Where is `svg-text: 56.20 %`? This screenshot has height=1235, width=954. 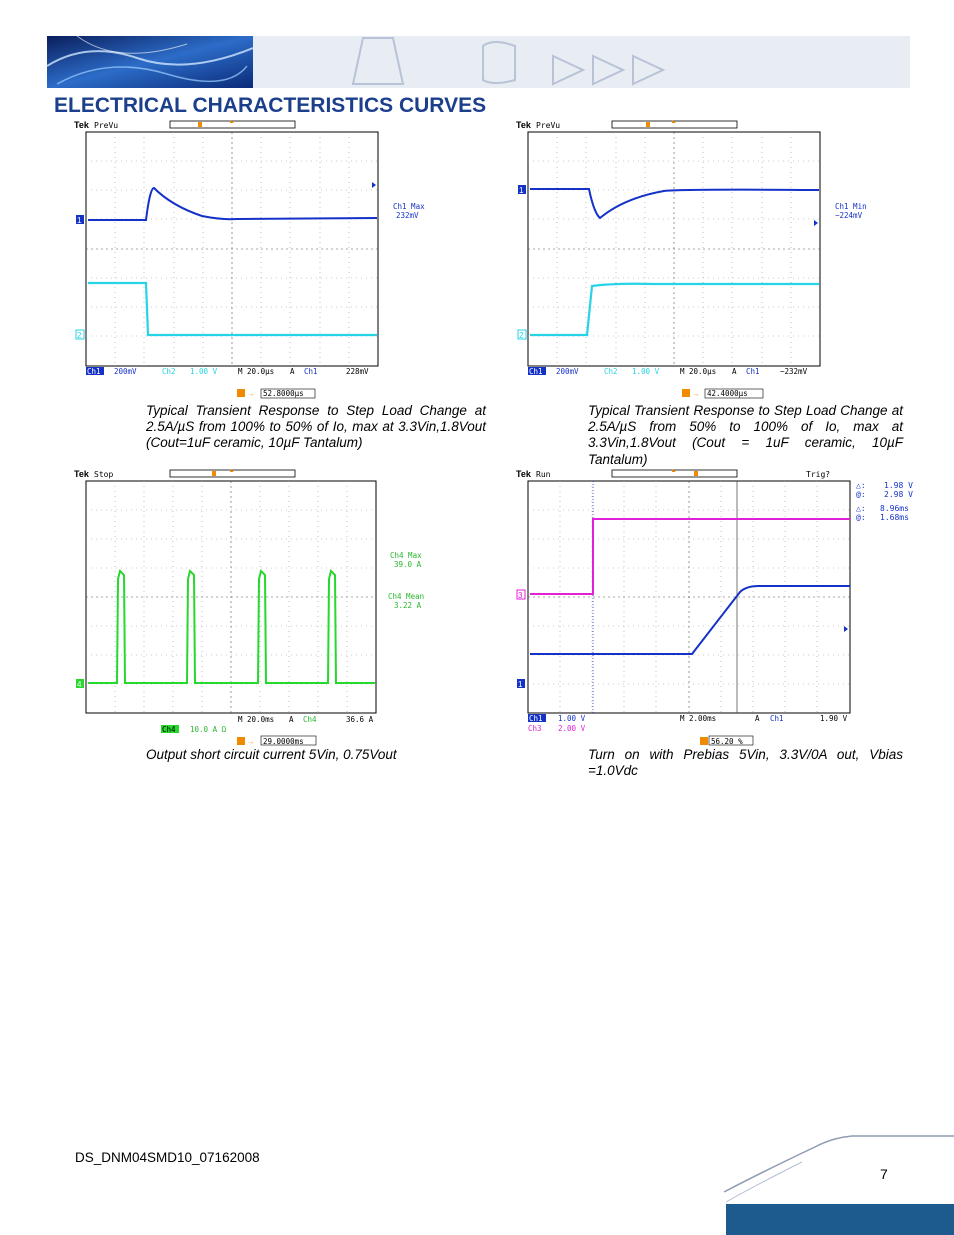 svg-text: 56.20 % is located at coordinates (727, 741).